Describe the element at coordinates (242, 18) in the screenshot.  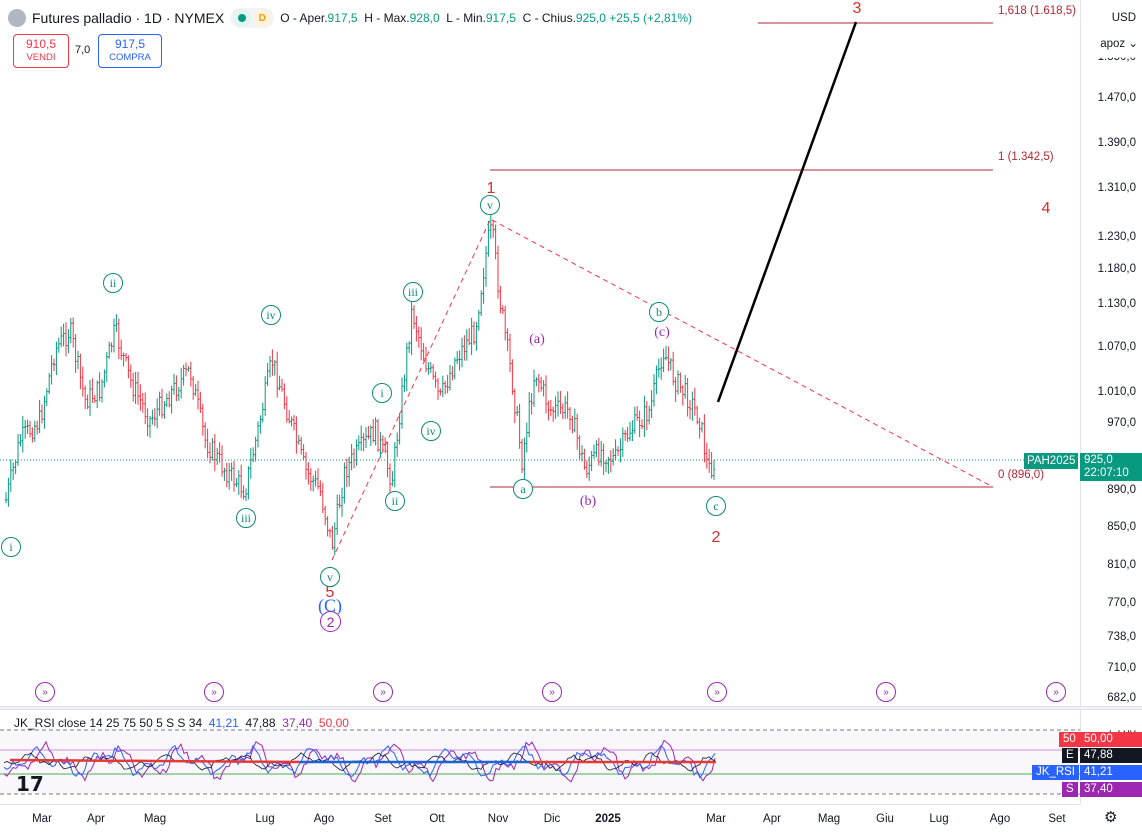
I see `market-open-icon` at that location.